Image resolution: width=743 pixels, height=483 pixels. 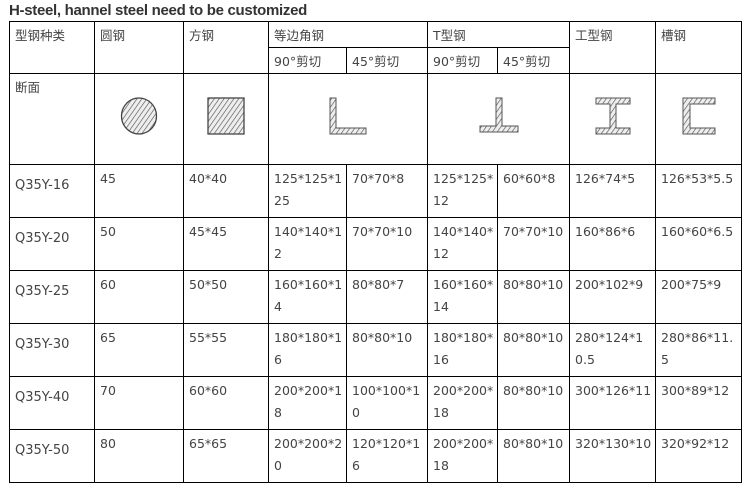 I want to click on cell-channel-steel: 320*92*12, so click(x=699, y=456).